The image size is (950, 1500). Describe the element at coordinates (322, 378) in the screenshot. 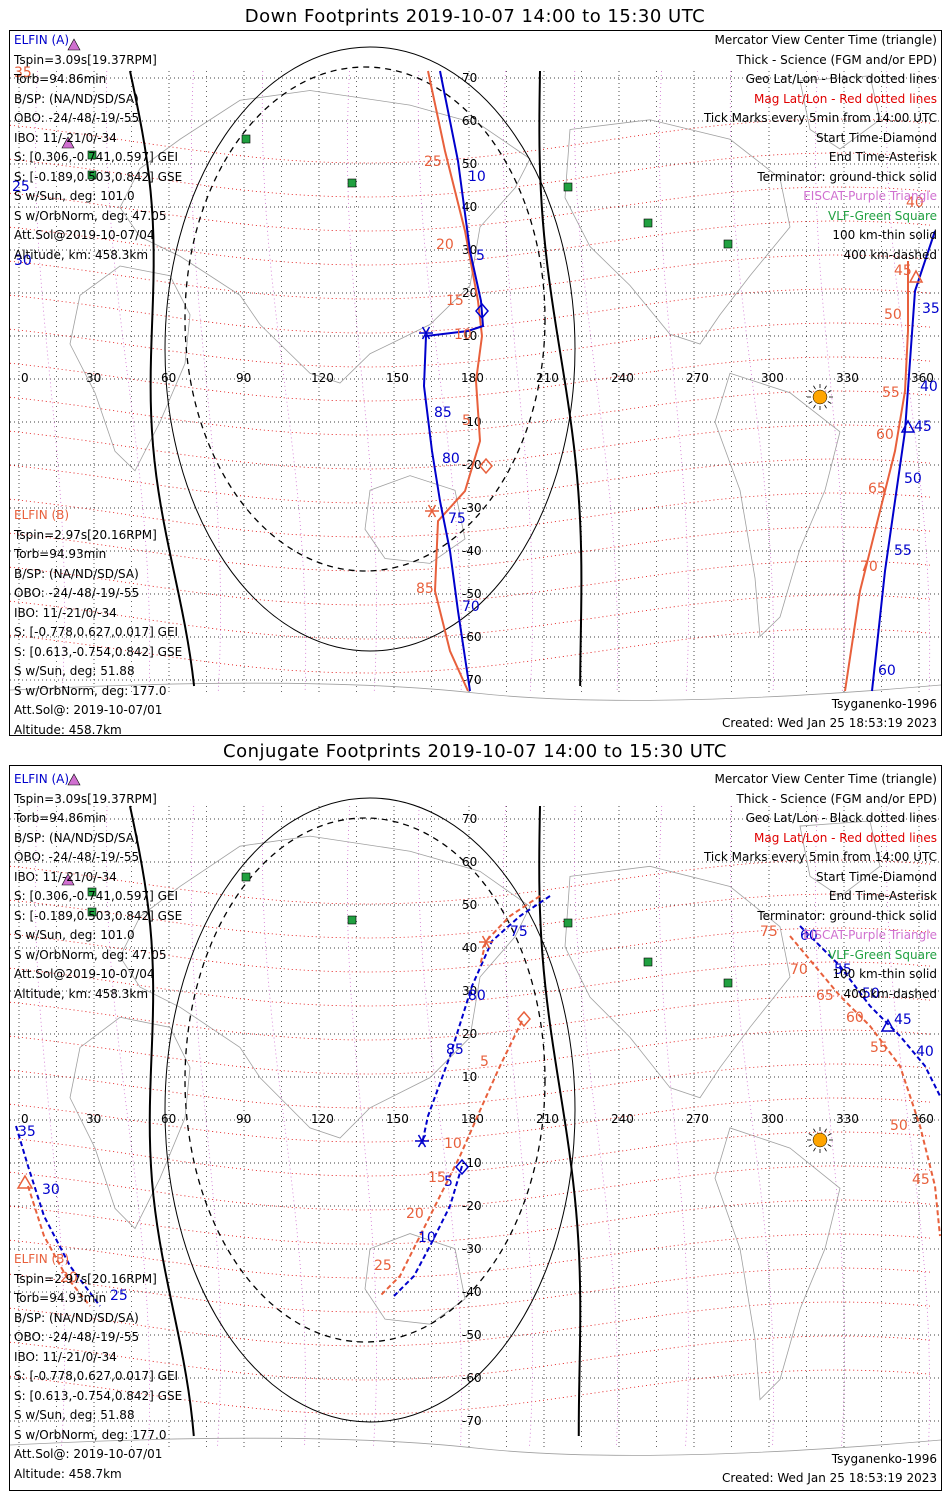

I see `lon-label: 120` at that location.